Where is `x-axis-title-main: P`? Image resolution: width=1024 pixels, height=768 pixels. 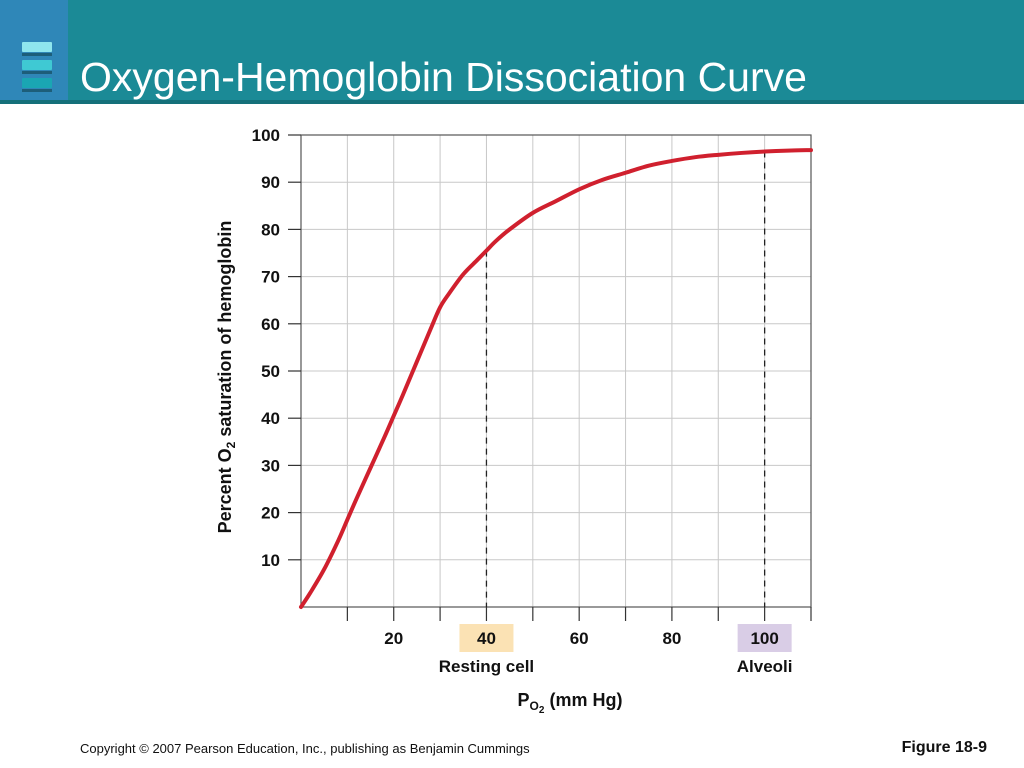 x-axis-title-main: P is located at coordinates (523, 700).